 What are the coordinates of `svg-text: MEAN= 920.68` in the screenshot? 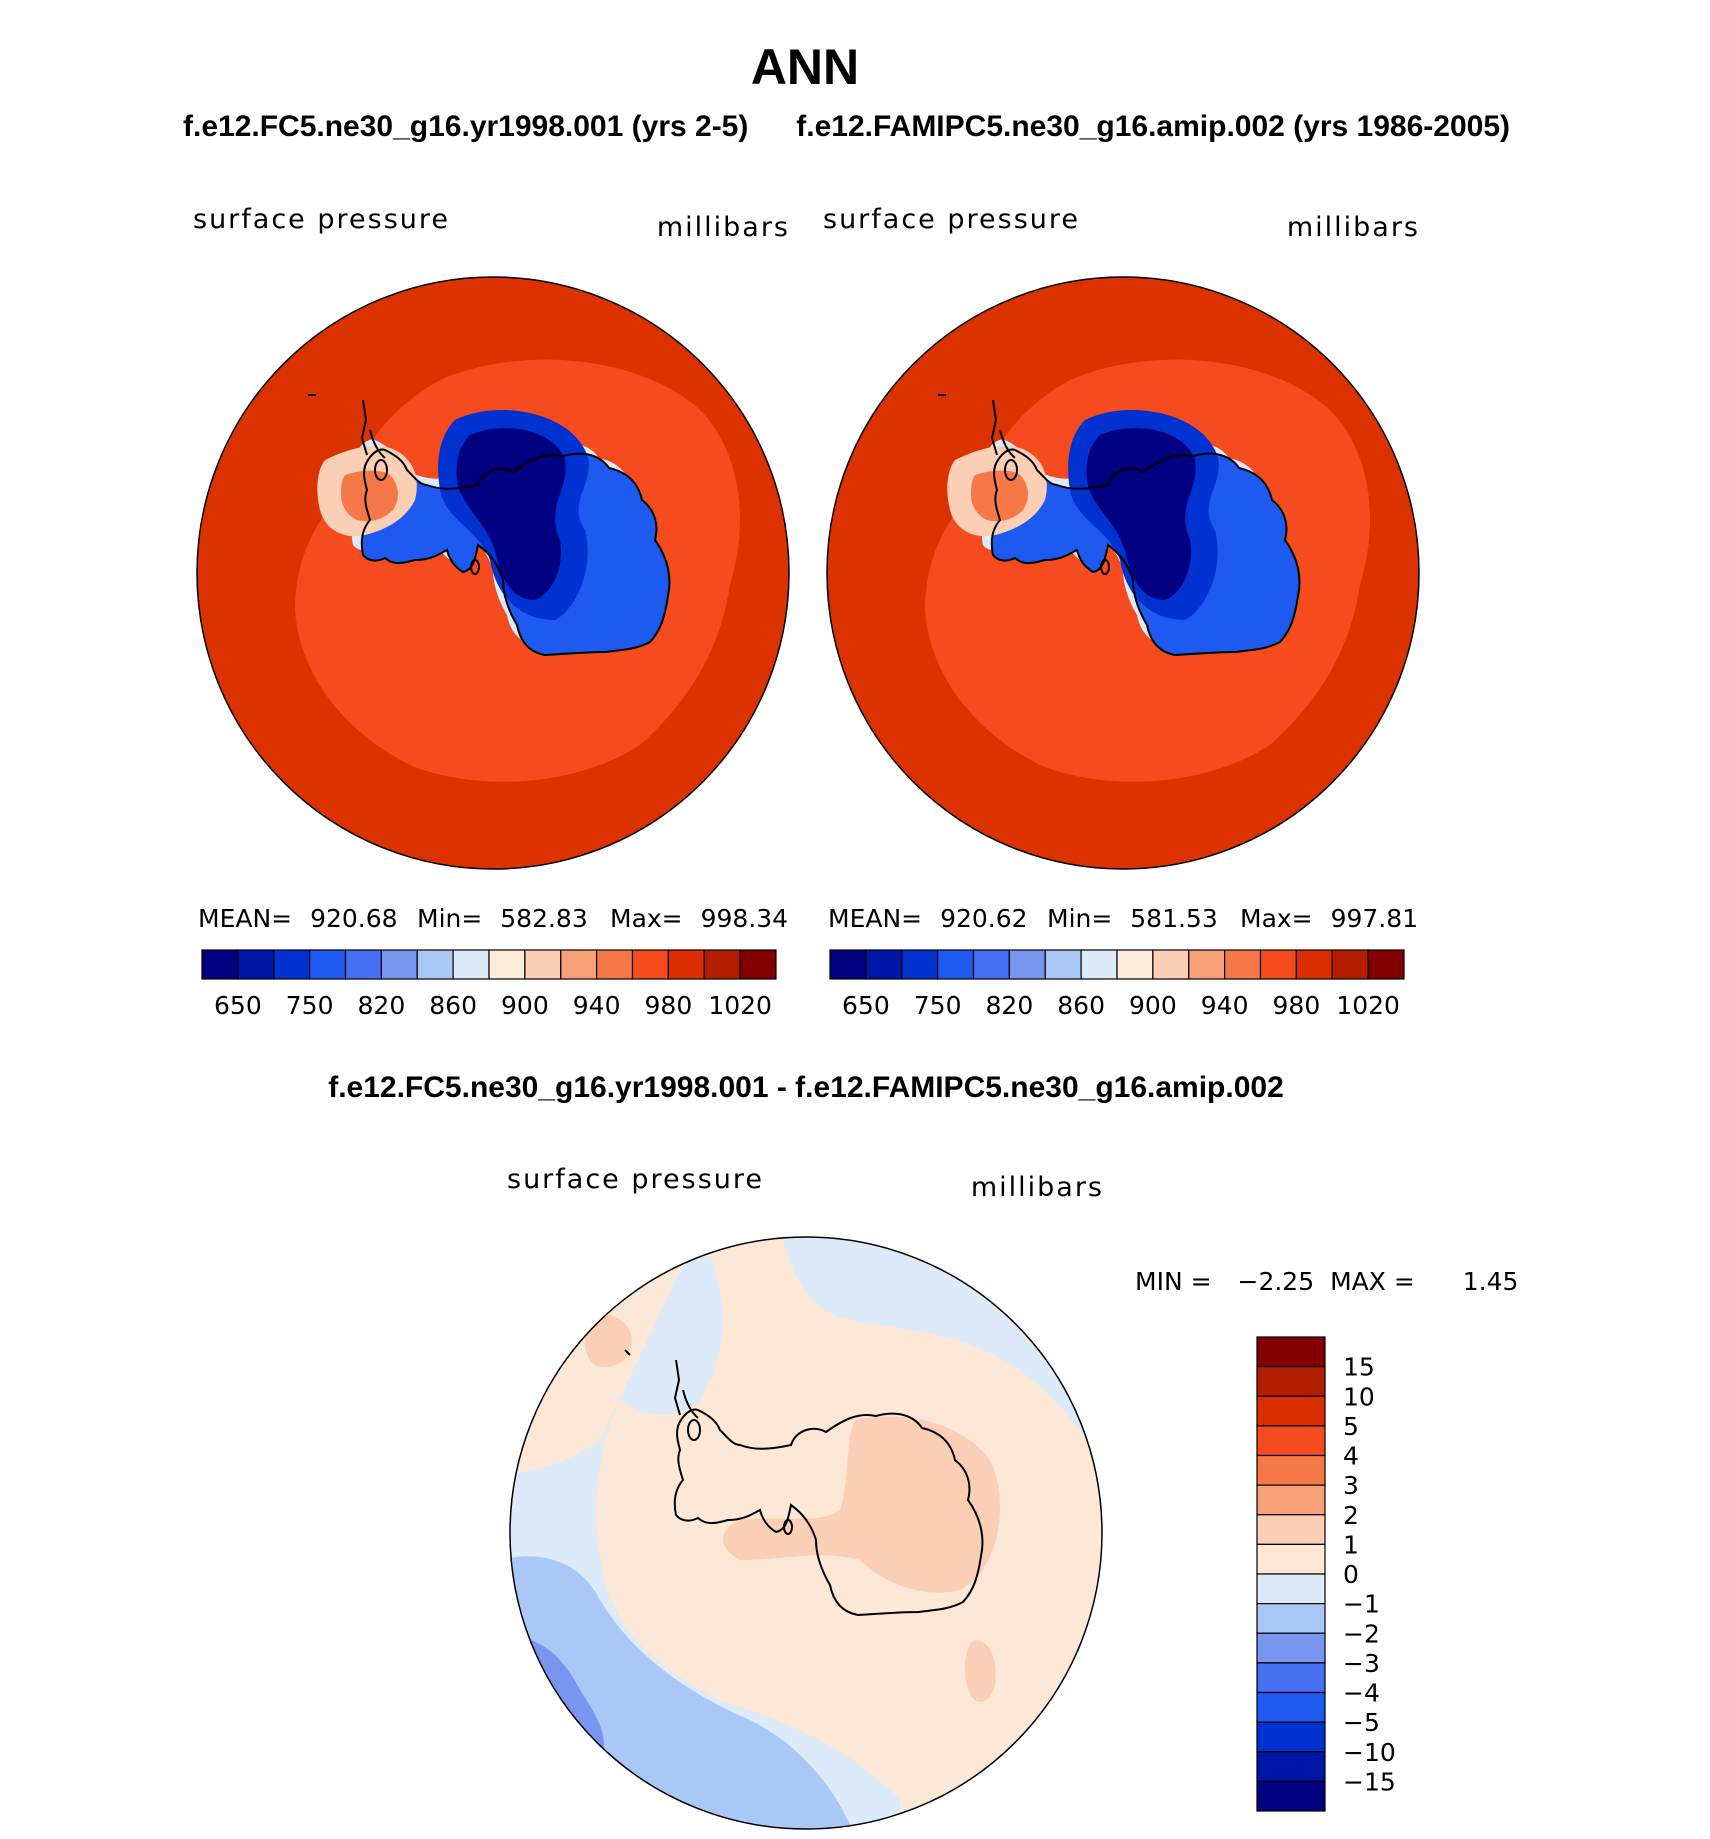 It's located at (298, 918).